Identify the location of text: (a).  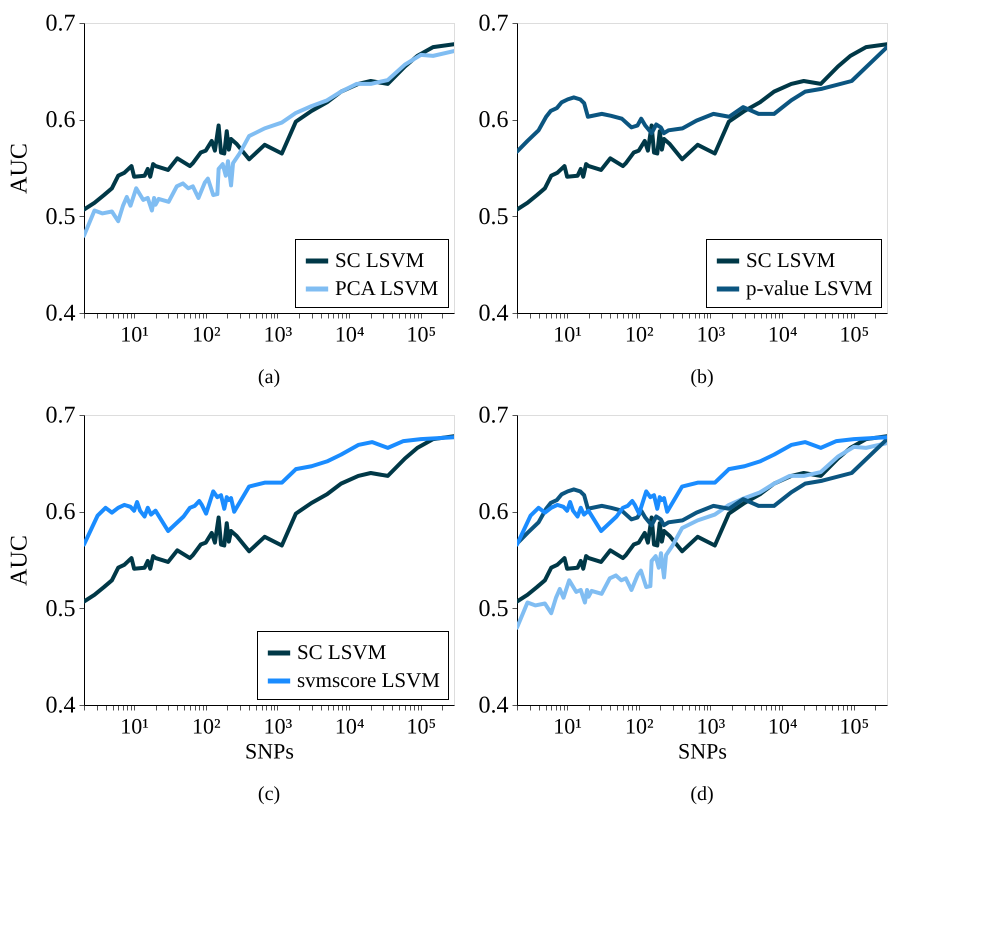
(269, 377).